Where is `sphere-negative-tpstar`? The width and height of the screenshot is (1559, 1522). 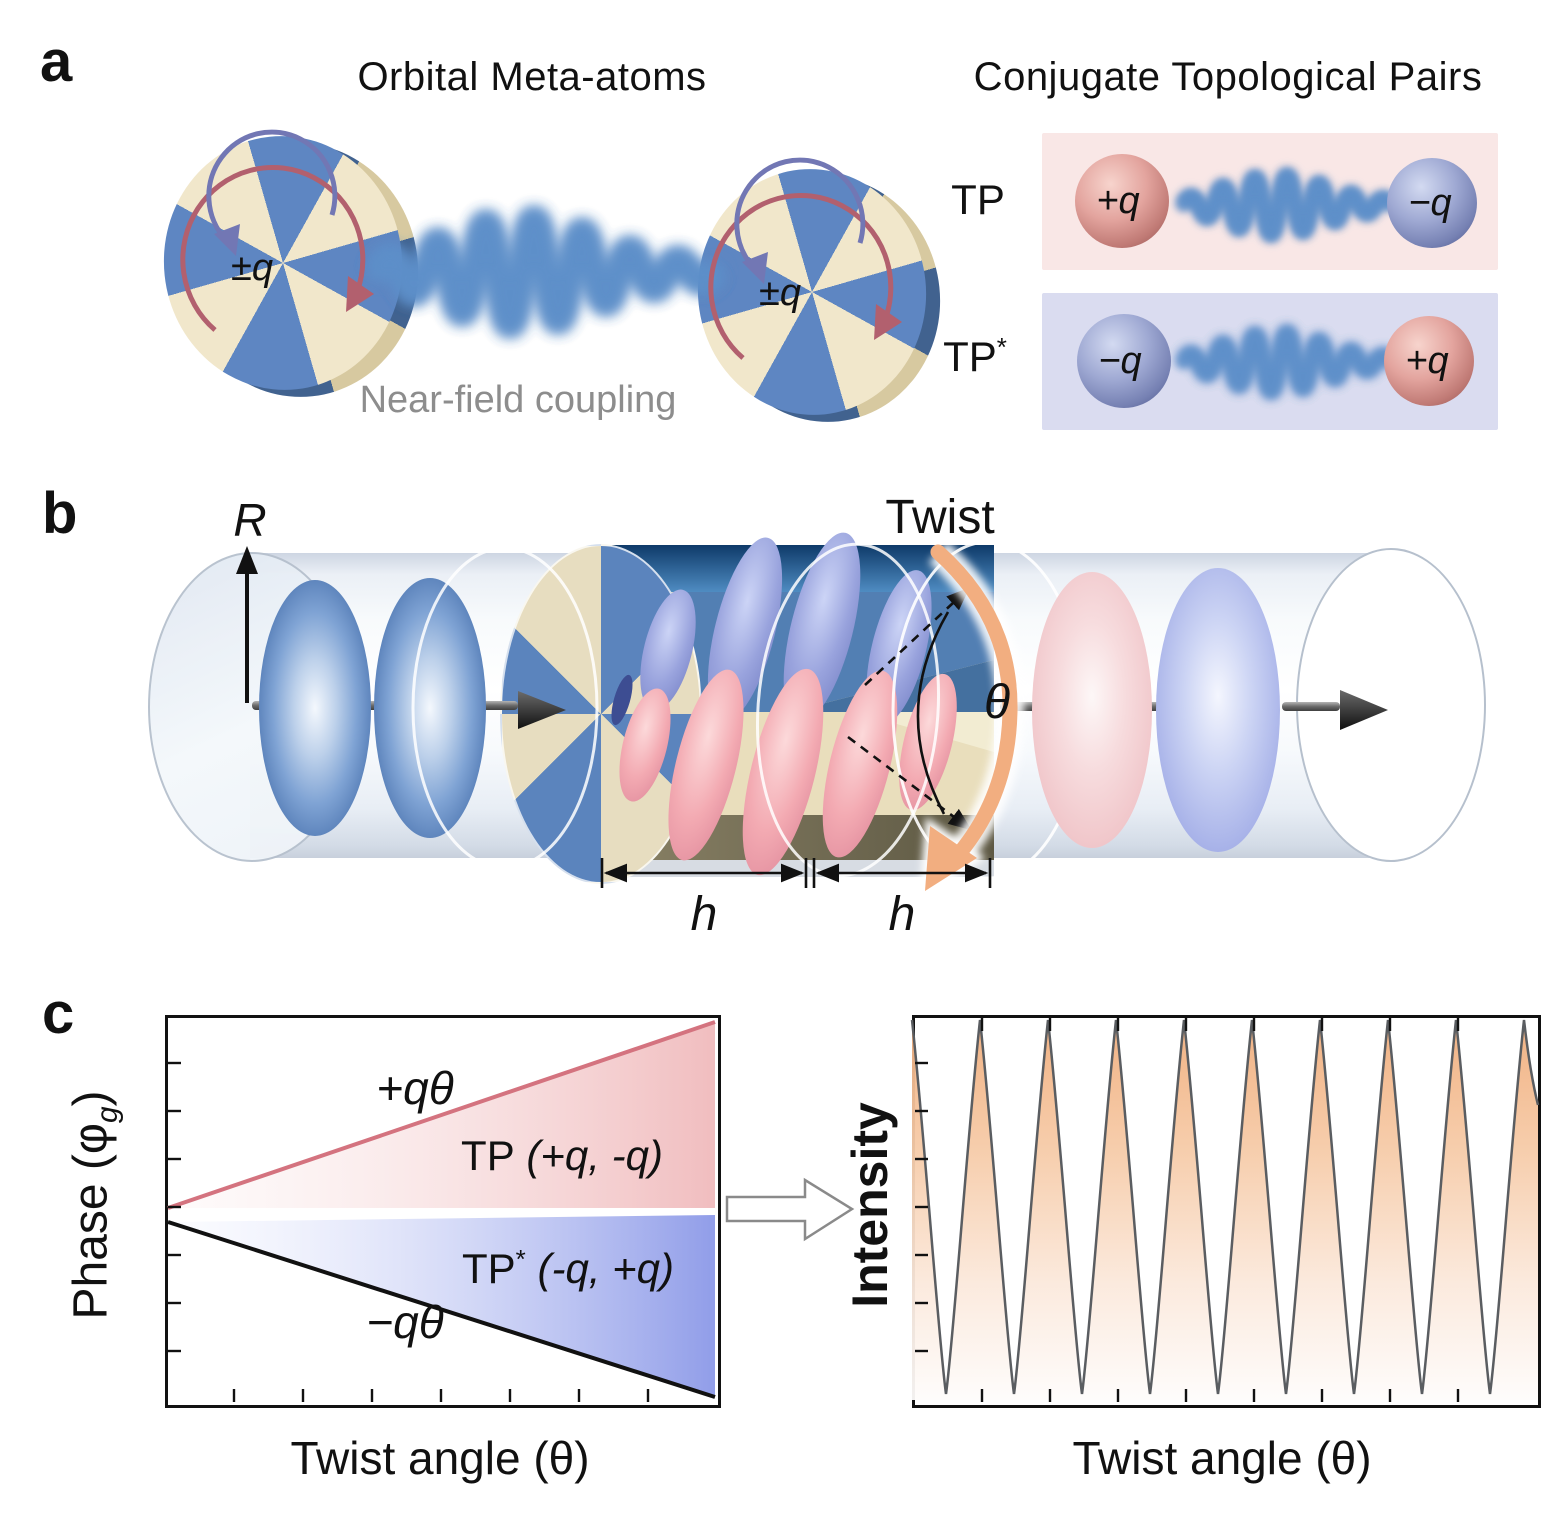 sphere-negative-tpstar is located at coordinates (1124, 361).